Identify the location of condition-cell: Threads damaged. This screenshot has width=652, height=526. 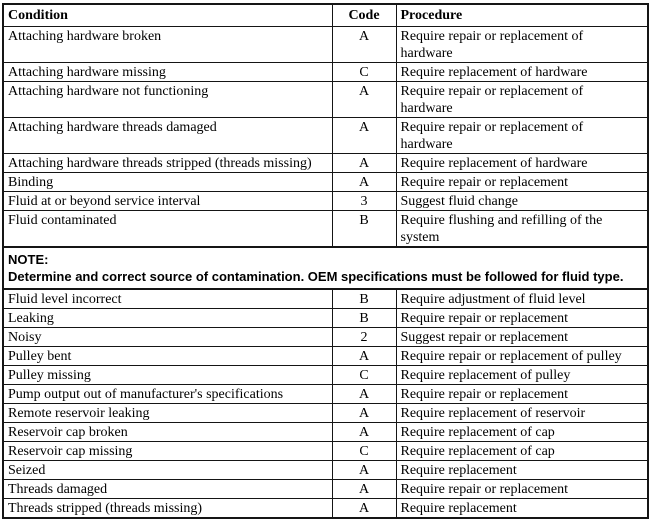
(167, 489).